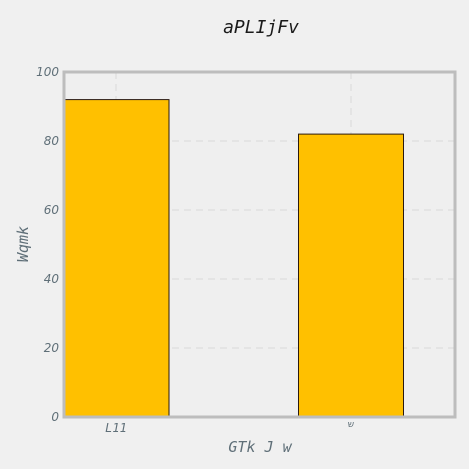  What do you see at coordinates (23, 244) in the screenshot?
I see `y-axis-label: Wqmk` at bounding box center [23, 244].